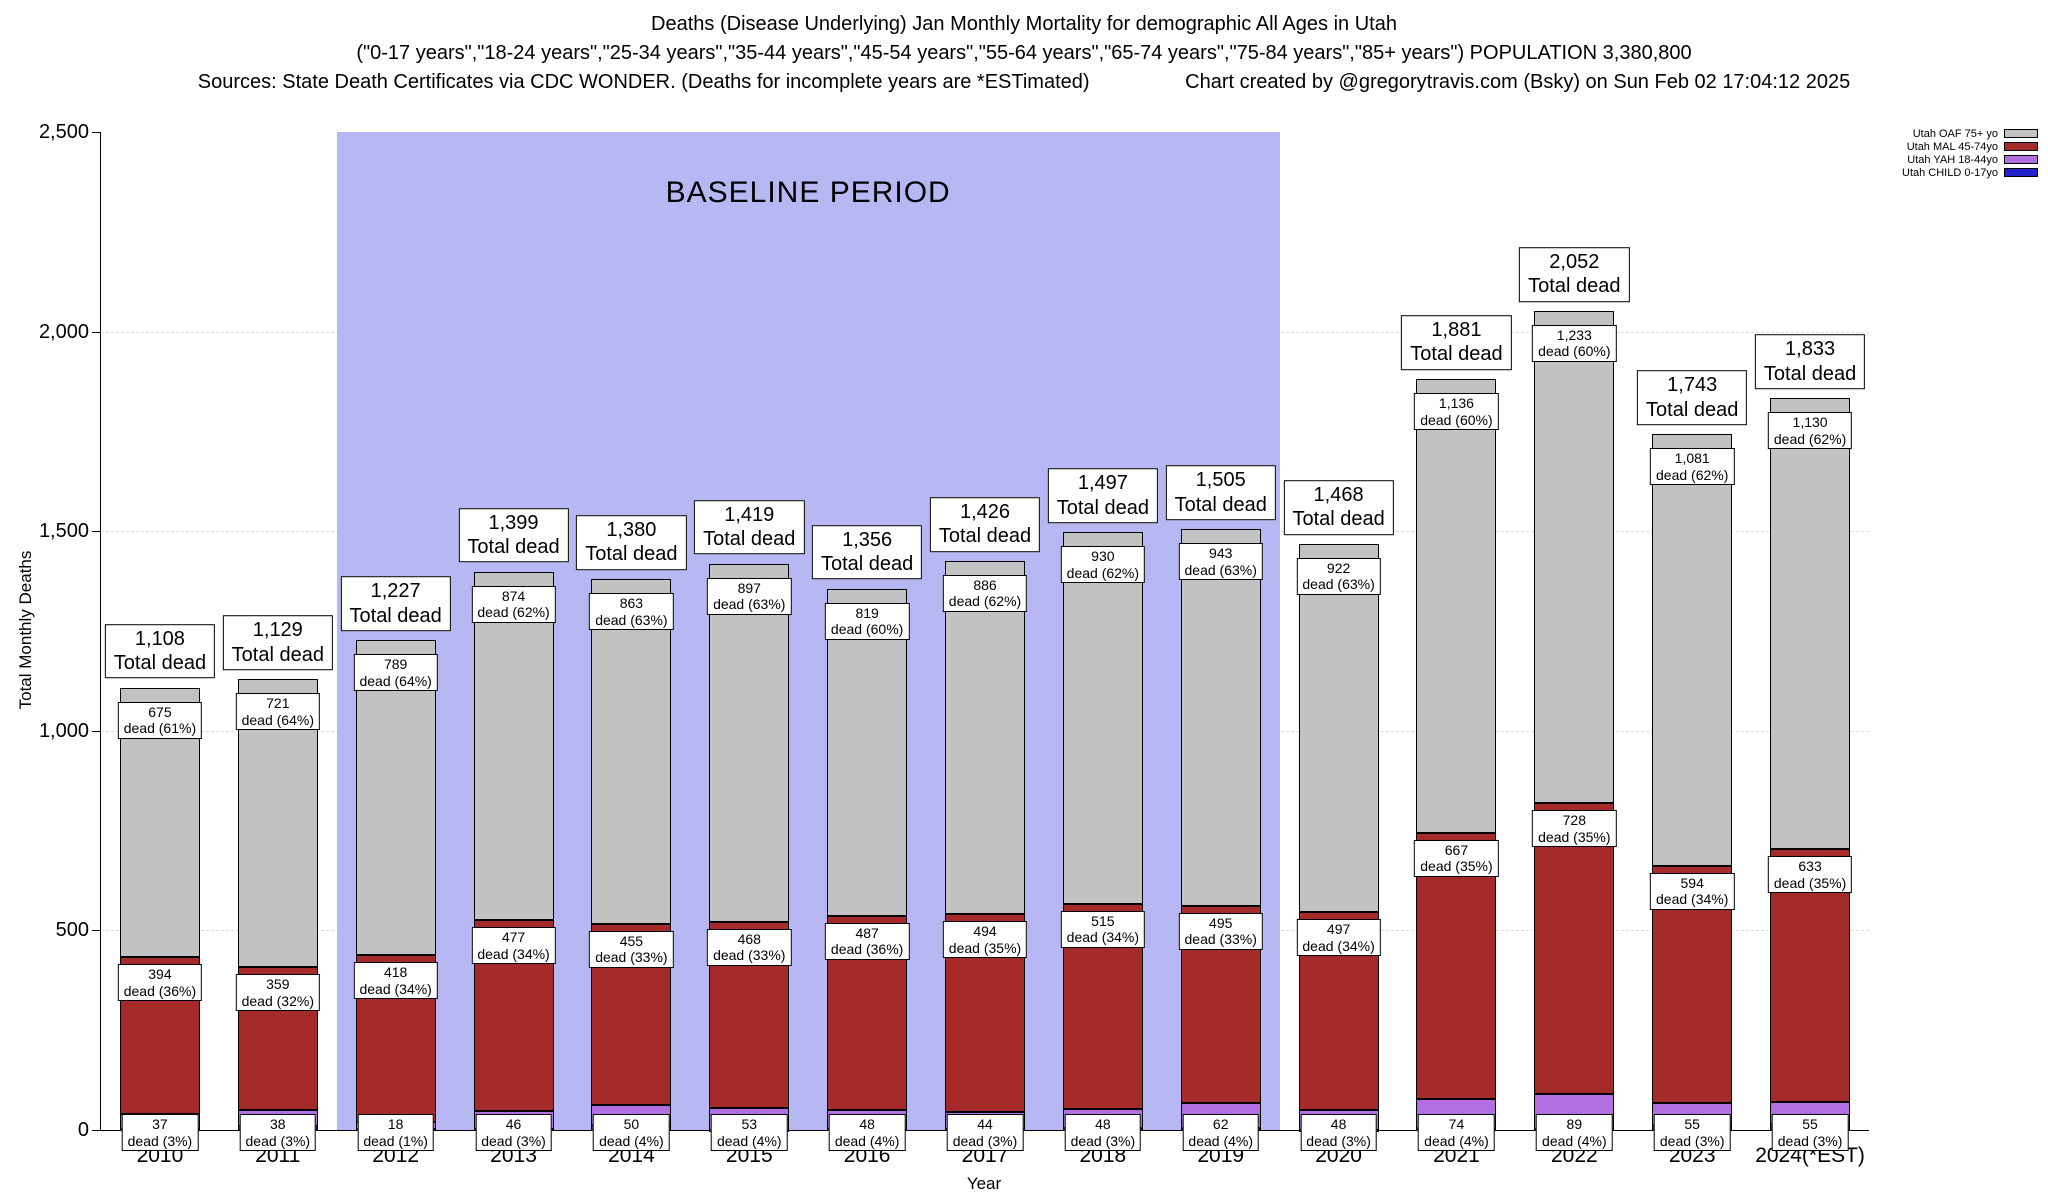  What do you see at coordinates (749, 604) in the screenshot?
I see `oaf-label-sub: dead (63%)` at bounding box center [749, 604].